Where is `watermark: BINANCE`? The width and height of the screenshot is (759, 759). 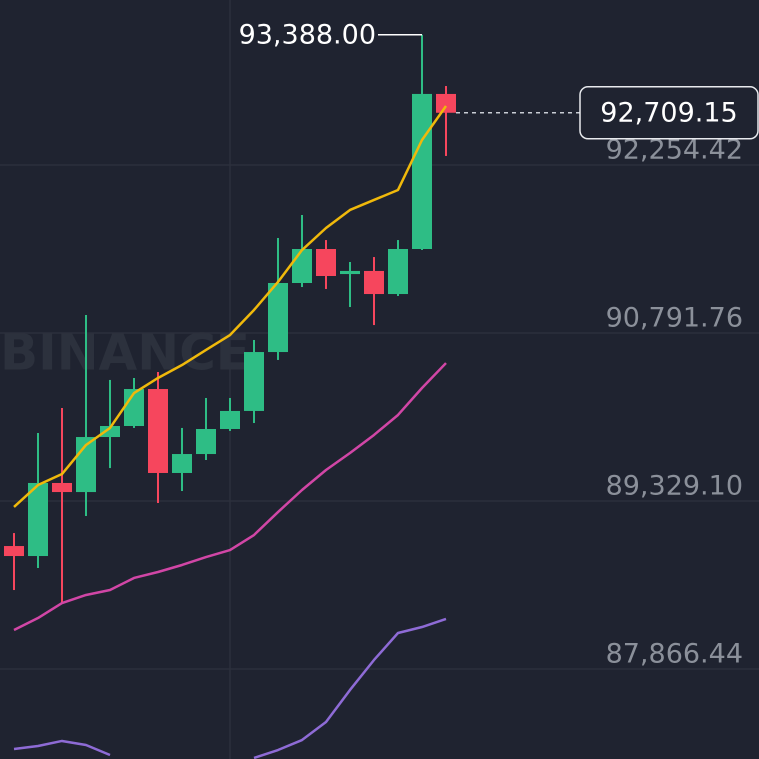
watermark: BINANCE is located at coordinates (125, 353).